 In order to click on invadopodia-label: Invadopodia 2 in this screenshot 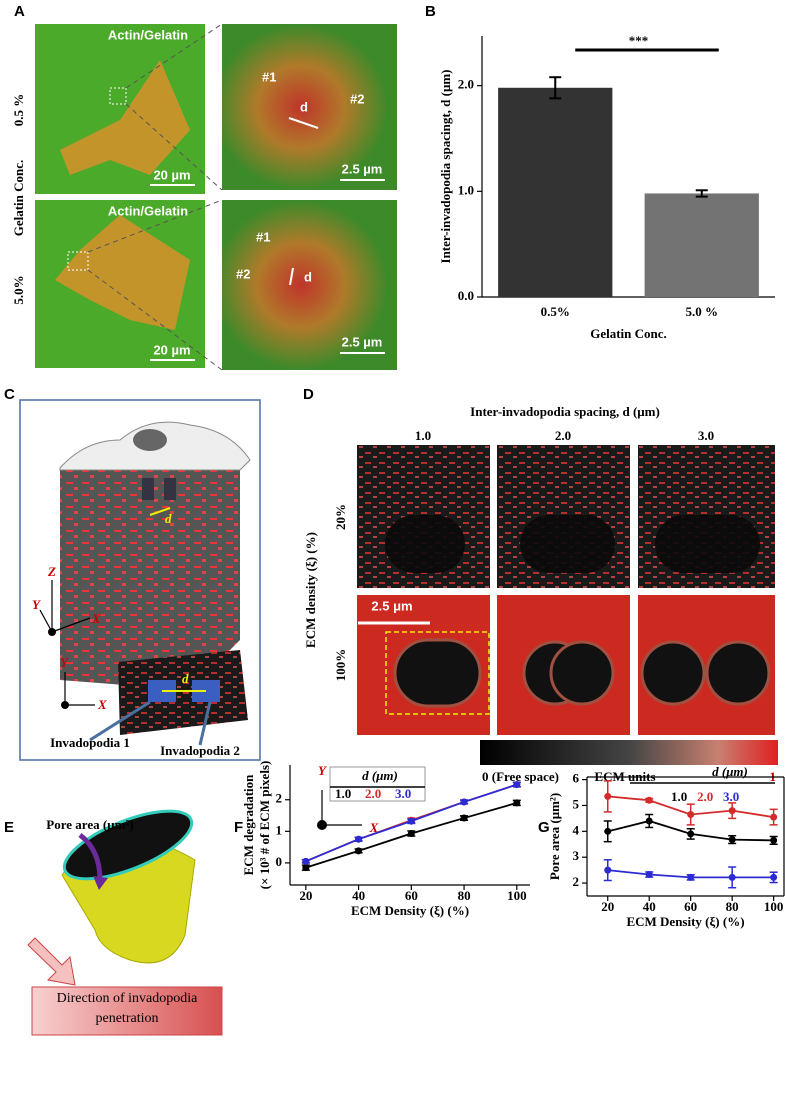, I will do `click(200, 750)`.